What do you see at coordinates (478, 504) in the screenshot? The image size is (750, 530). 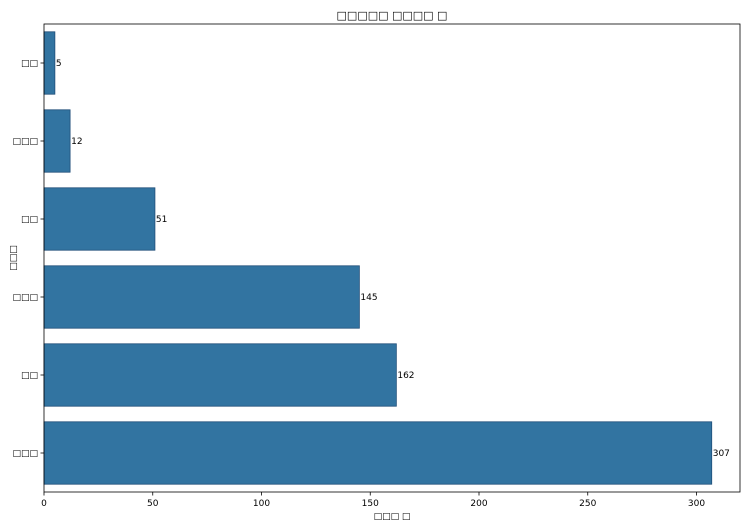 I see `x-tick-label: 200` at bounding box center [478, 504].